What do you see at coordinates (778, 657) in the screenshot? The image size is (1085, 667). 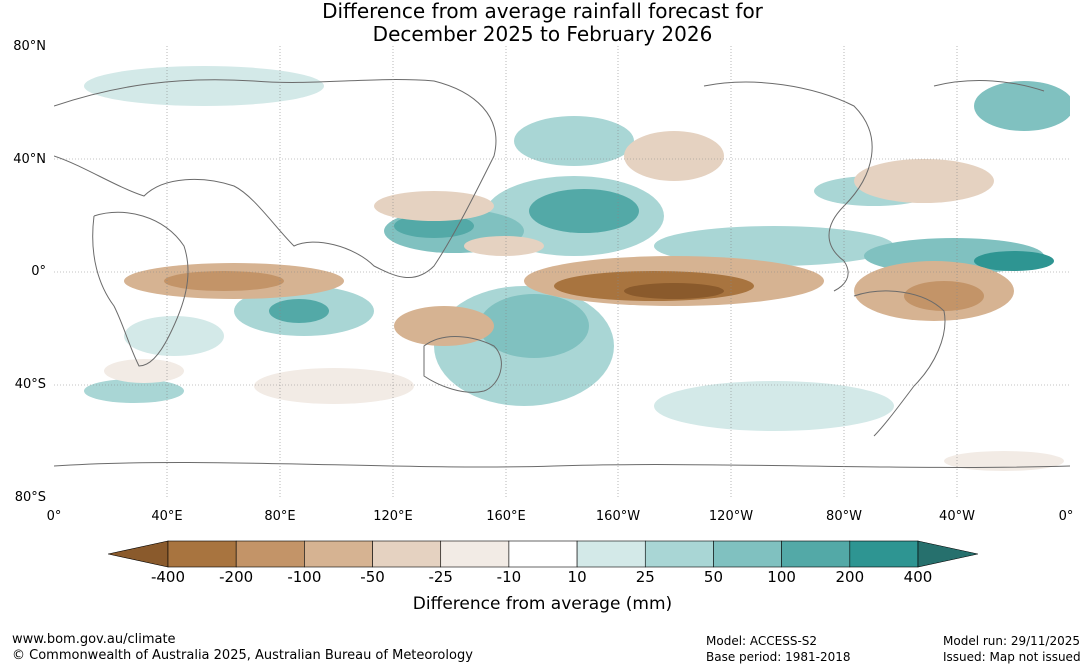 I see `footer-base-period: Base period: 1981-2018` at bounding box center [778, 657].